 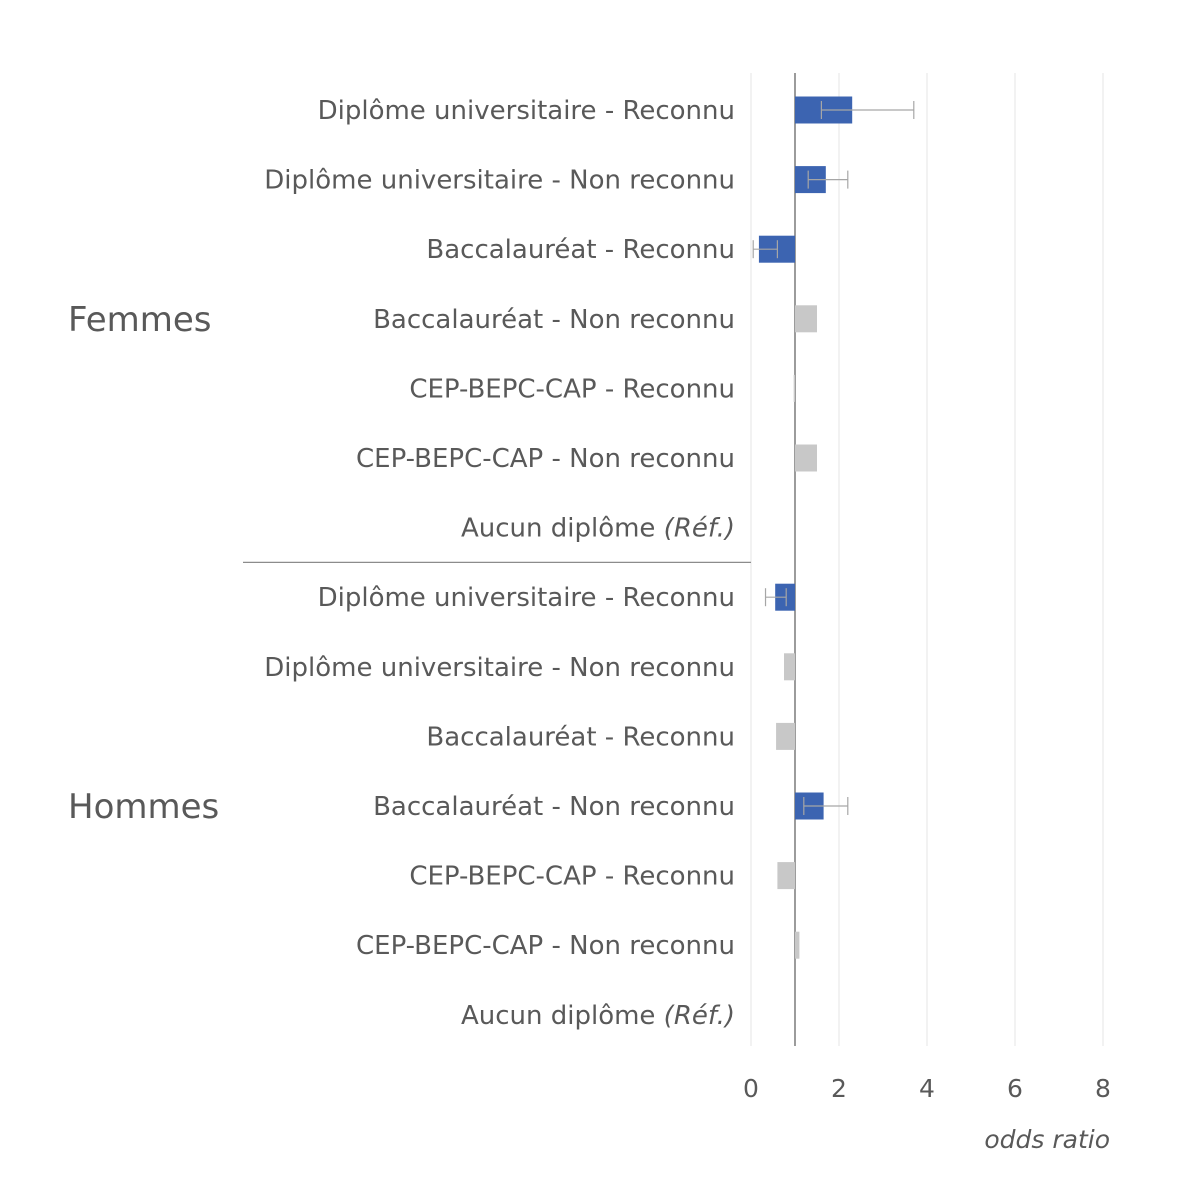 I want to click on x-tick-label: 2, so click(x=839, y=1088).